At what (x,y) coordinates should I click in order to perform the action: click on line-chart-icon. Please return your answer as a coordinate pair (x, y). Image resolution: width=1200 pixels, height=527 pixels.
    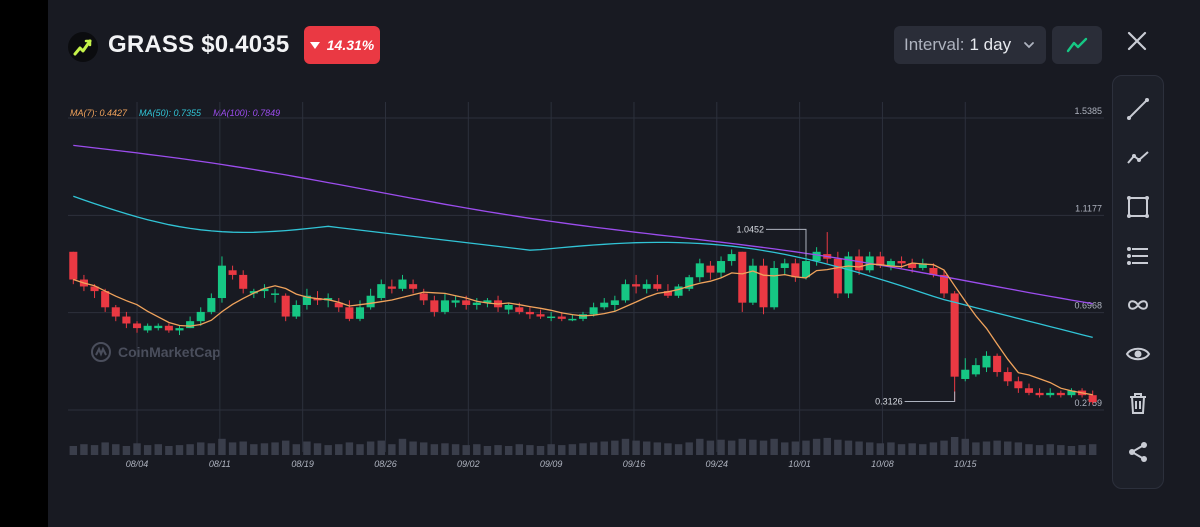
    Looking at the image, I should click on (1077, 45).